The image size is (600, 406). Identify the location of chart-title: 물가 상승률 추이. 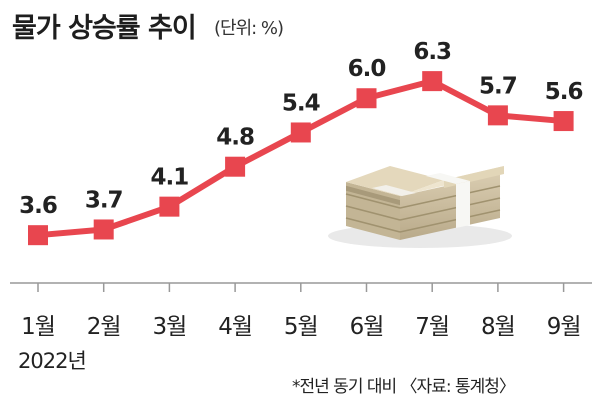
(104, 28).